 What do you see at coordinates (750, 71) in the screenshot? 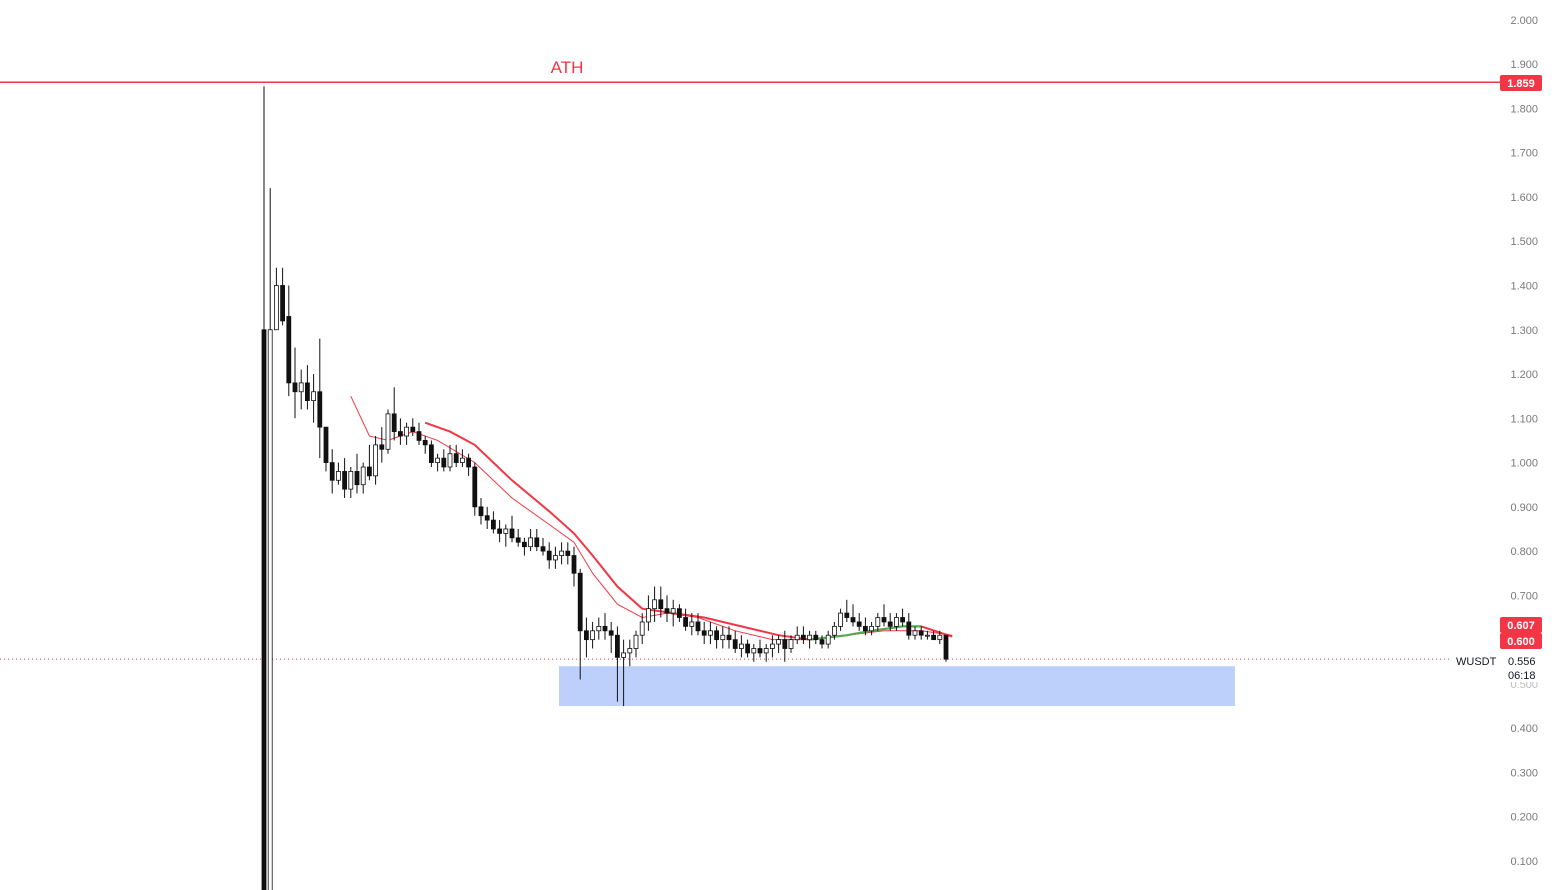
I see `ath-line-layer: ATH` at bounding box center [750, 71].